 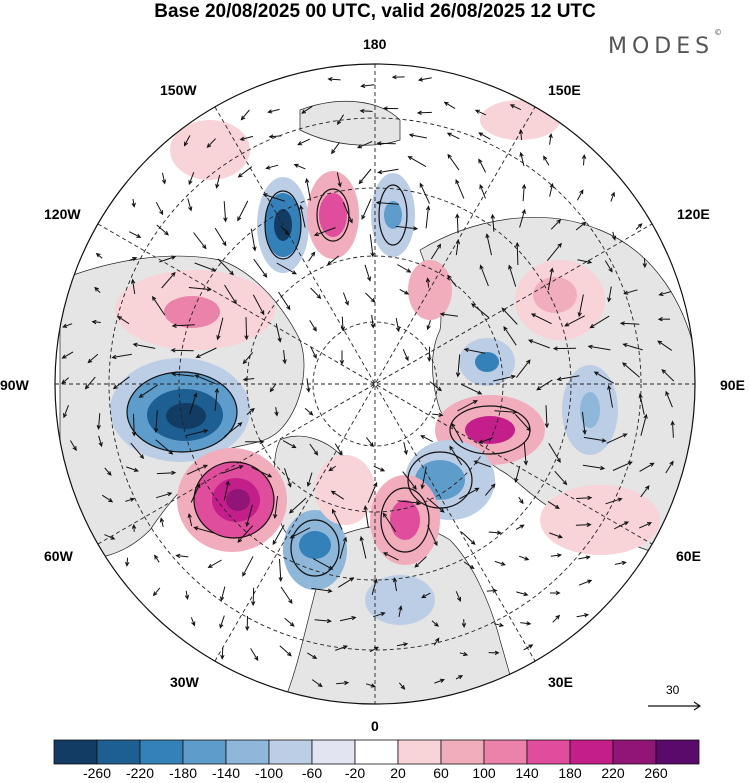 What do you see at coordinates (355, 773) in the screenshot?
I see `colorbar-tick-label: -20` at bounding box center [355, 773].